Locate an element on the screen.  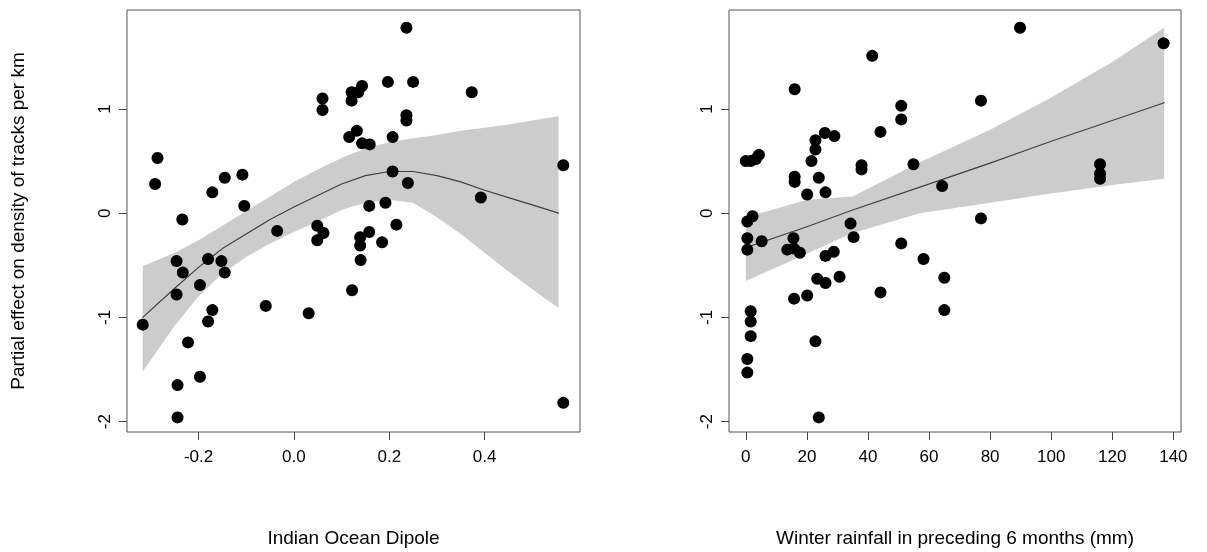
x-tick-label: 120 is located at coordinates (1112, 456).